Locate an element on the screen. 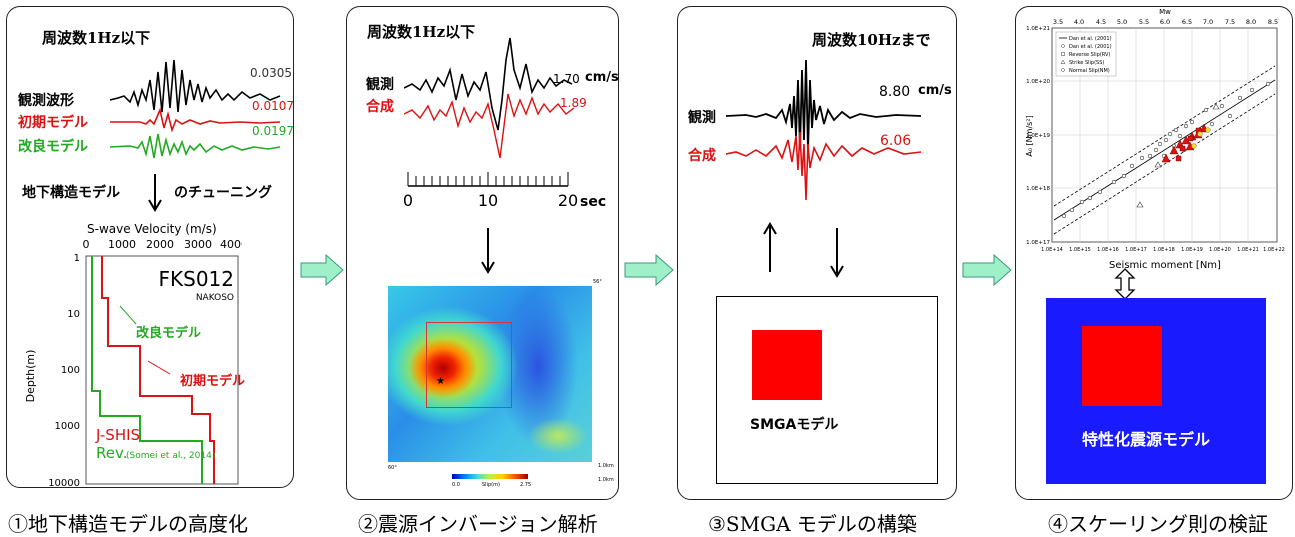  time-axis: 0 10 20 sec is located at coordinates (504, 191).